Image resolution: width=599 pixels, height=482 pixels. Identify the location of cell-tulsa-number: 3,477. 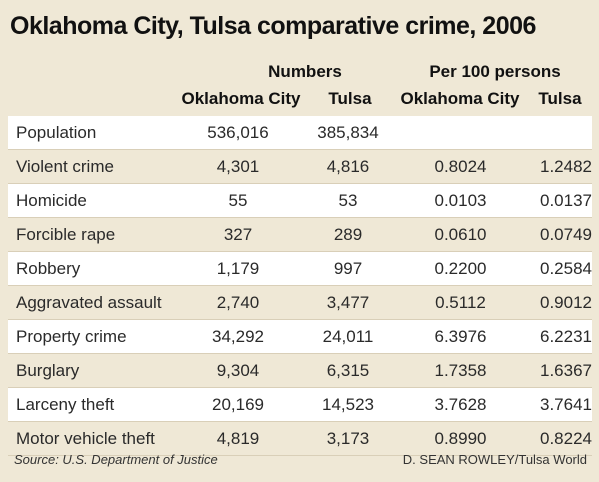
(348, 302).